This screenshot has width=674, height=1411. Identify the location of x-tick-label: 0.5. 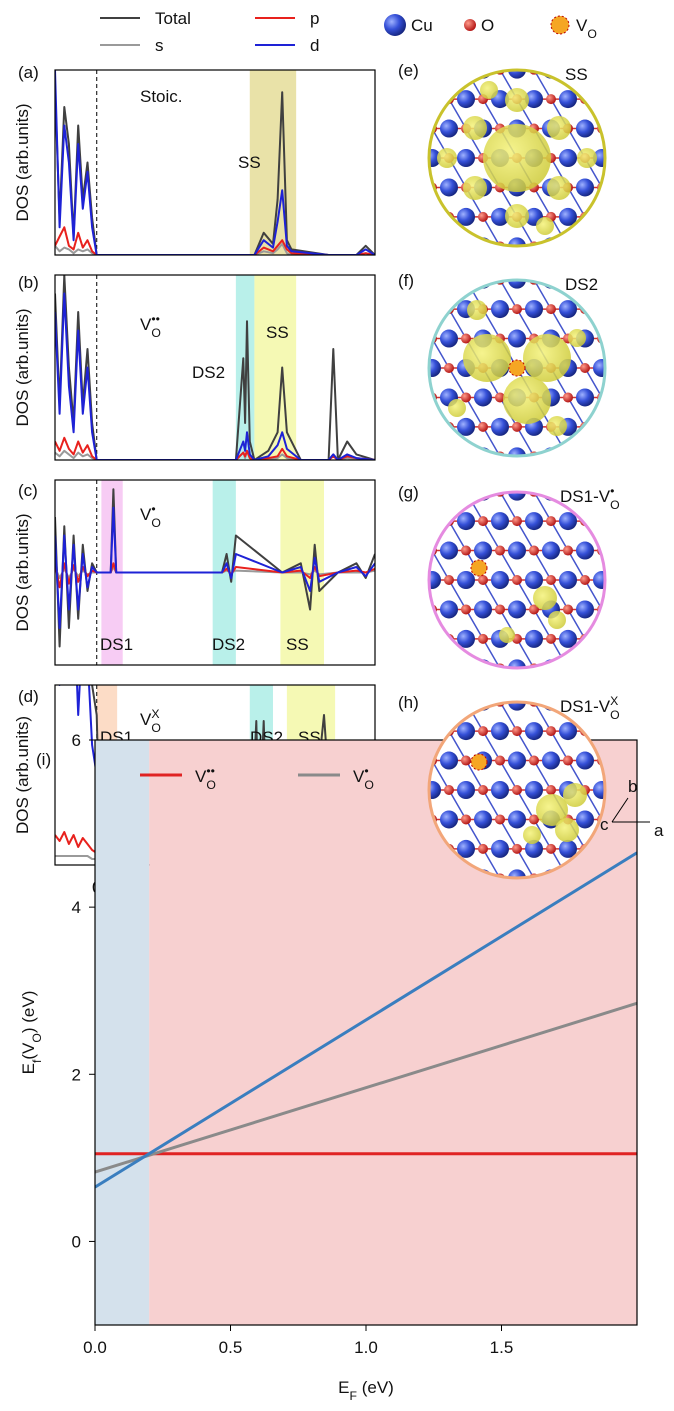
(231, 1347).